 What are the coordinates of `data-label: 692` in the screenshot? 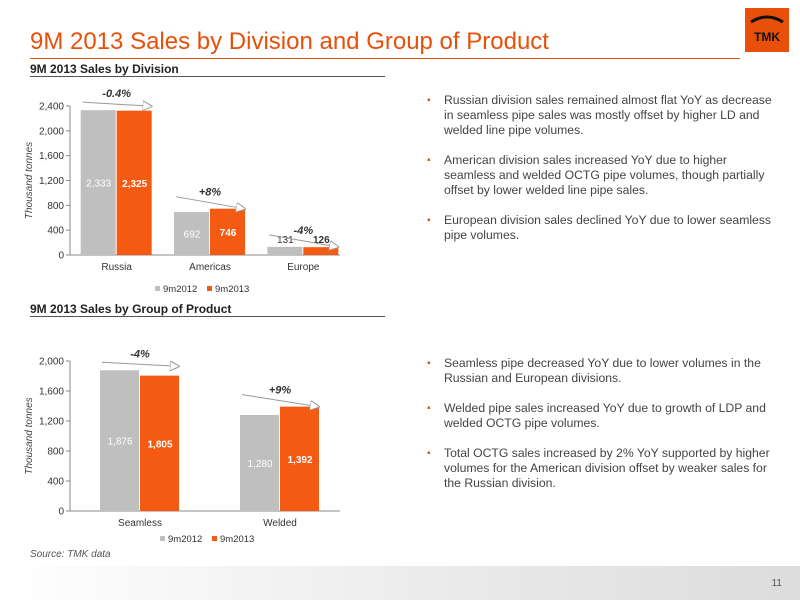 It's located at (192, 235).